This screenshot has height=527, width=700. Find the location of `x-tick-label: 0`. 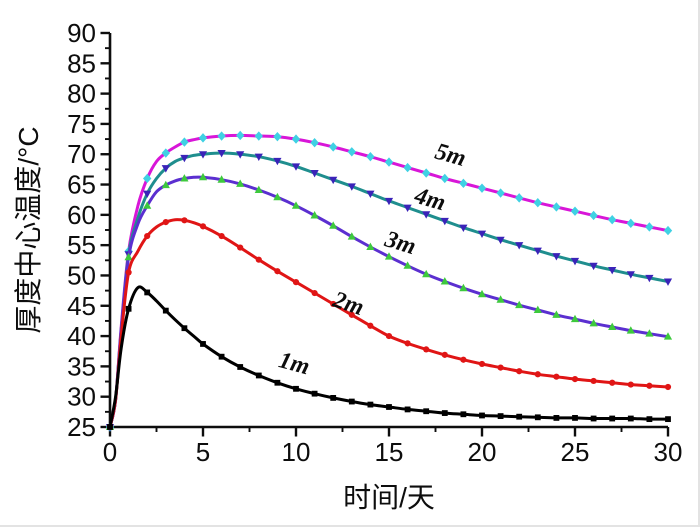

x-tick-label: 0 is located at coordinates (110, 452).